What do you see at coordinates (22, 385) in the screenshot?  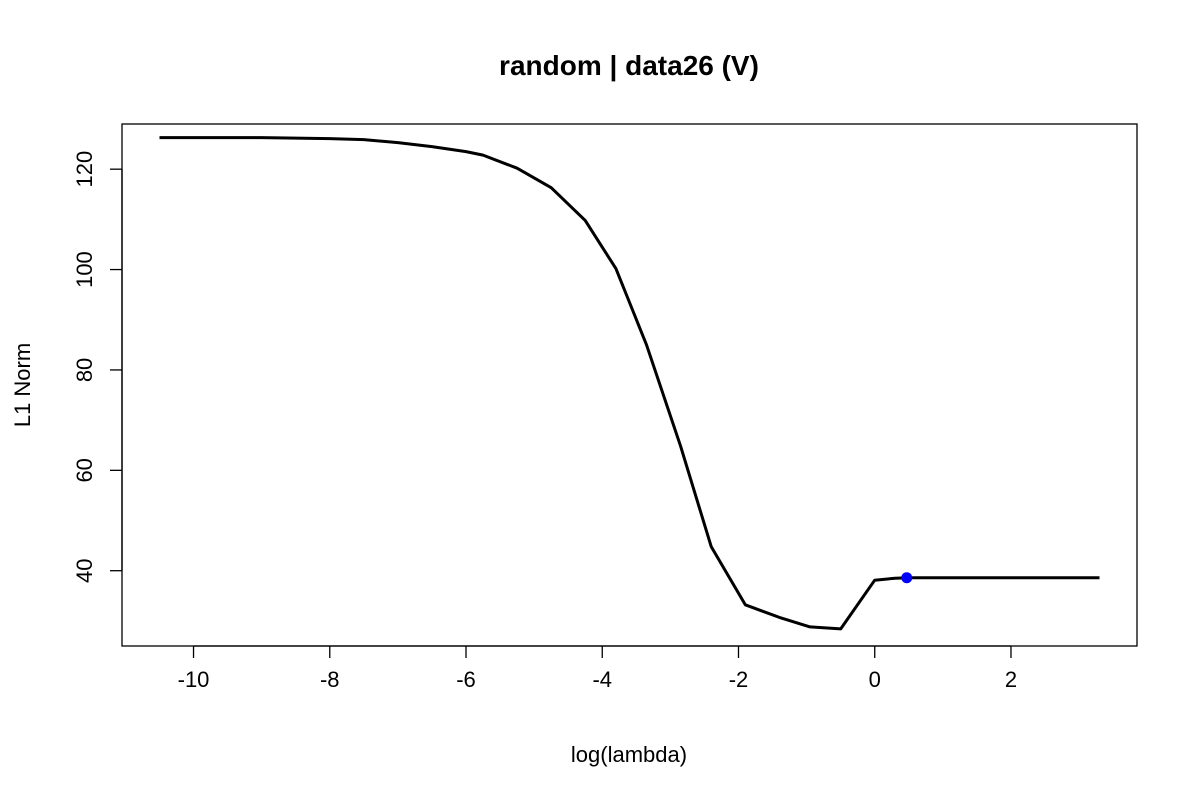 I see `y-axis-label: L1 Norm` at bounding box center [22, 385].